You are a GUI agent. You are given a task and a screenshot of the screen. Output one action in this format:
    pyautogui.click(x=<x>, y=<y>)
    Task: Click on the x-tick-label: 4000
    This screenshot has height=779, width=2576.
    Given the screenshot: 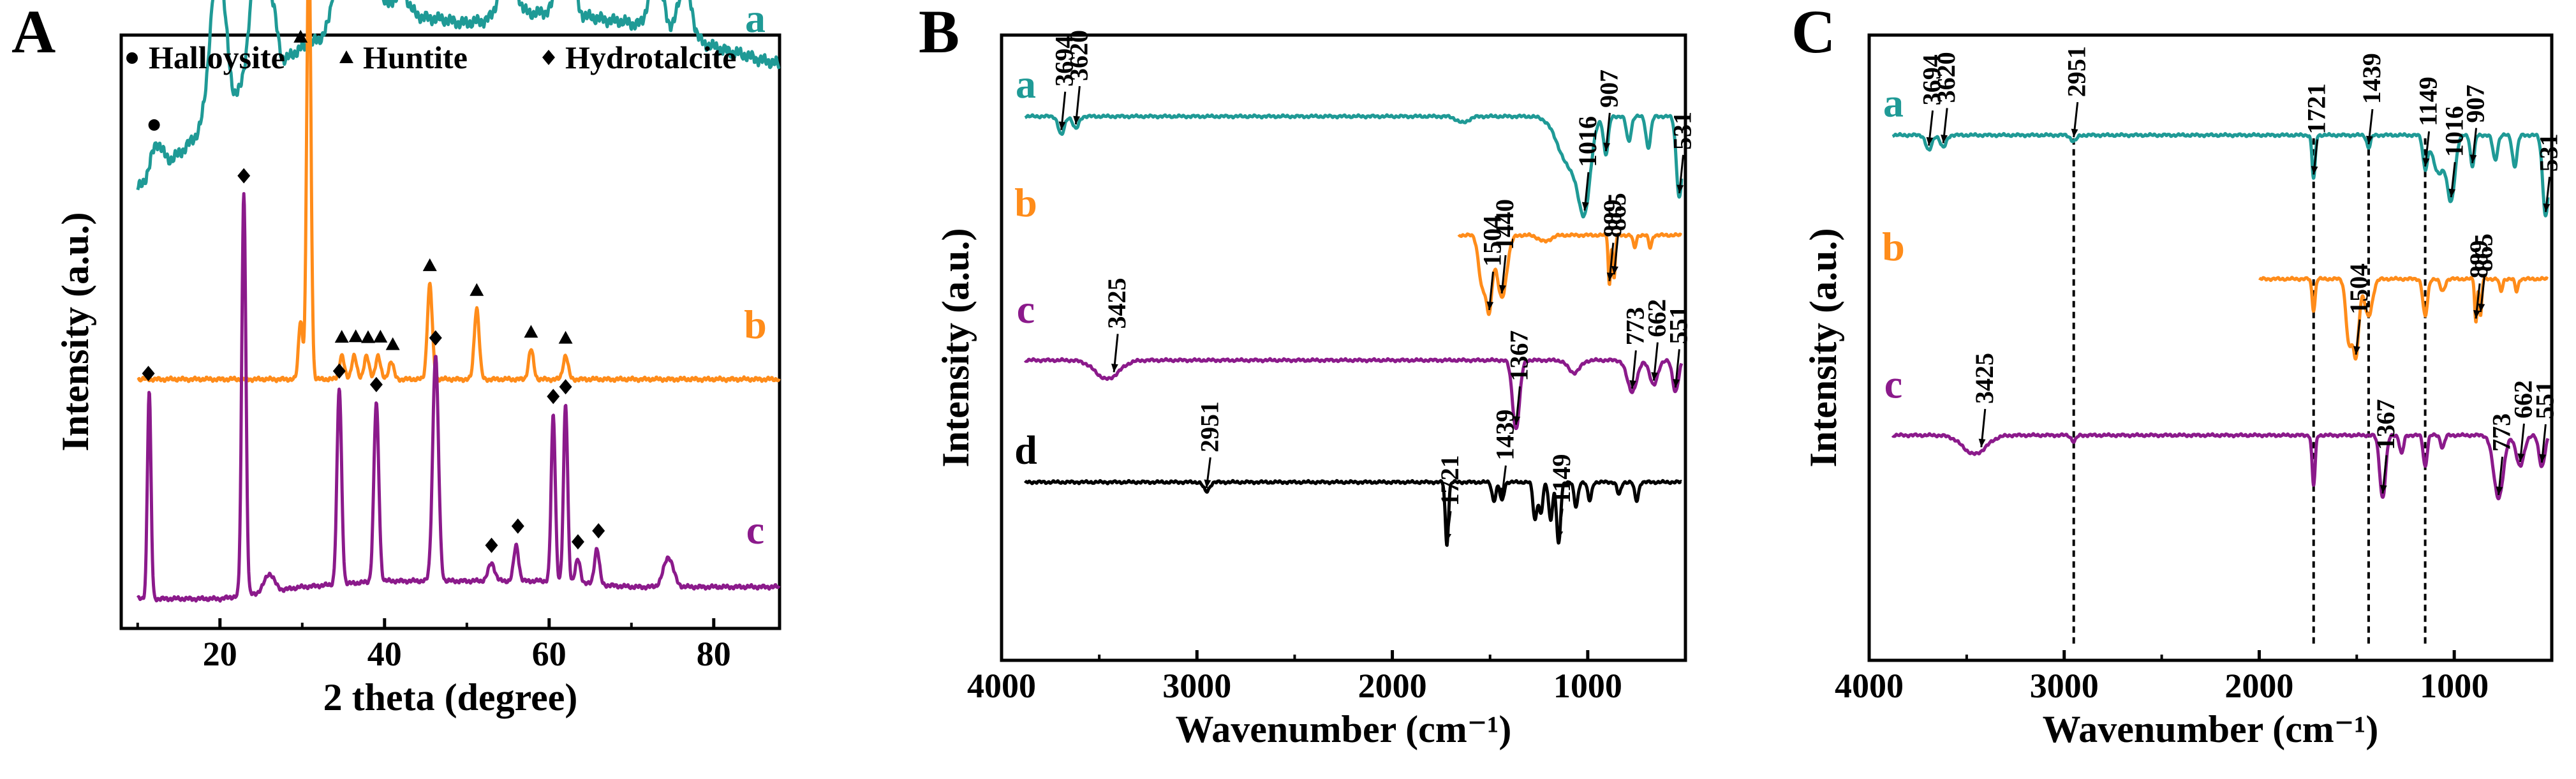 What is the action you would take?
    pyautogui.click(x=1869, y=686)
    